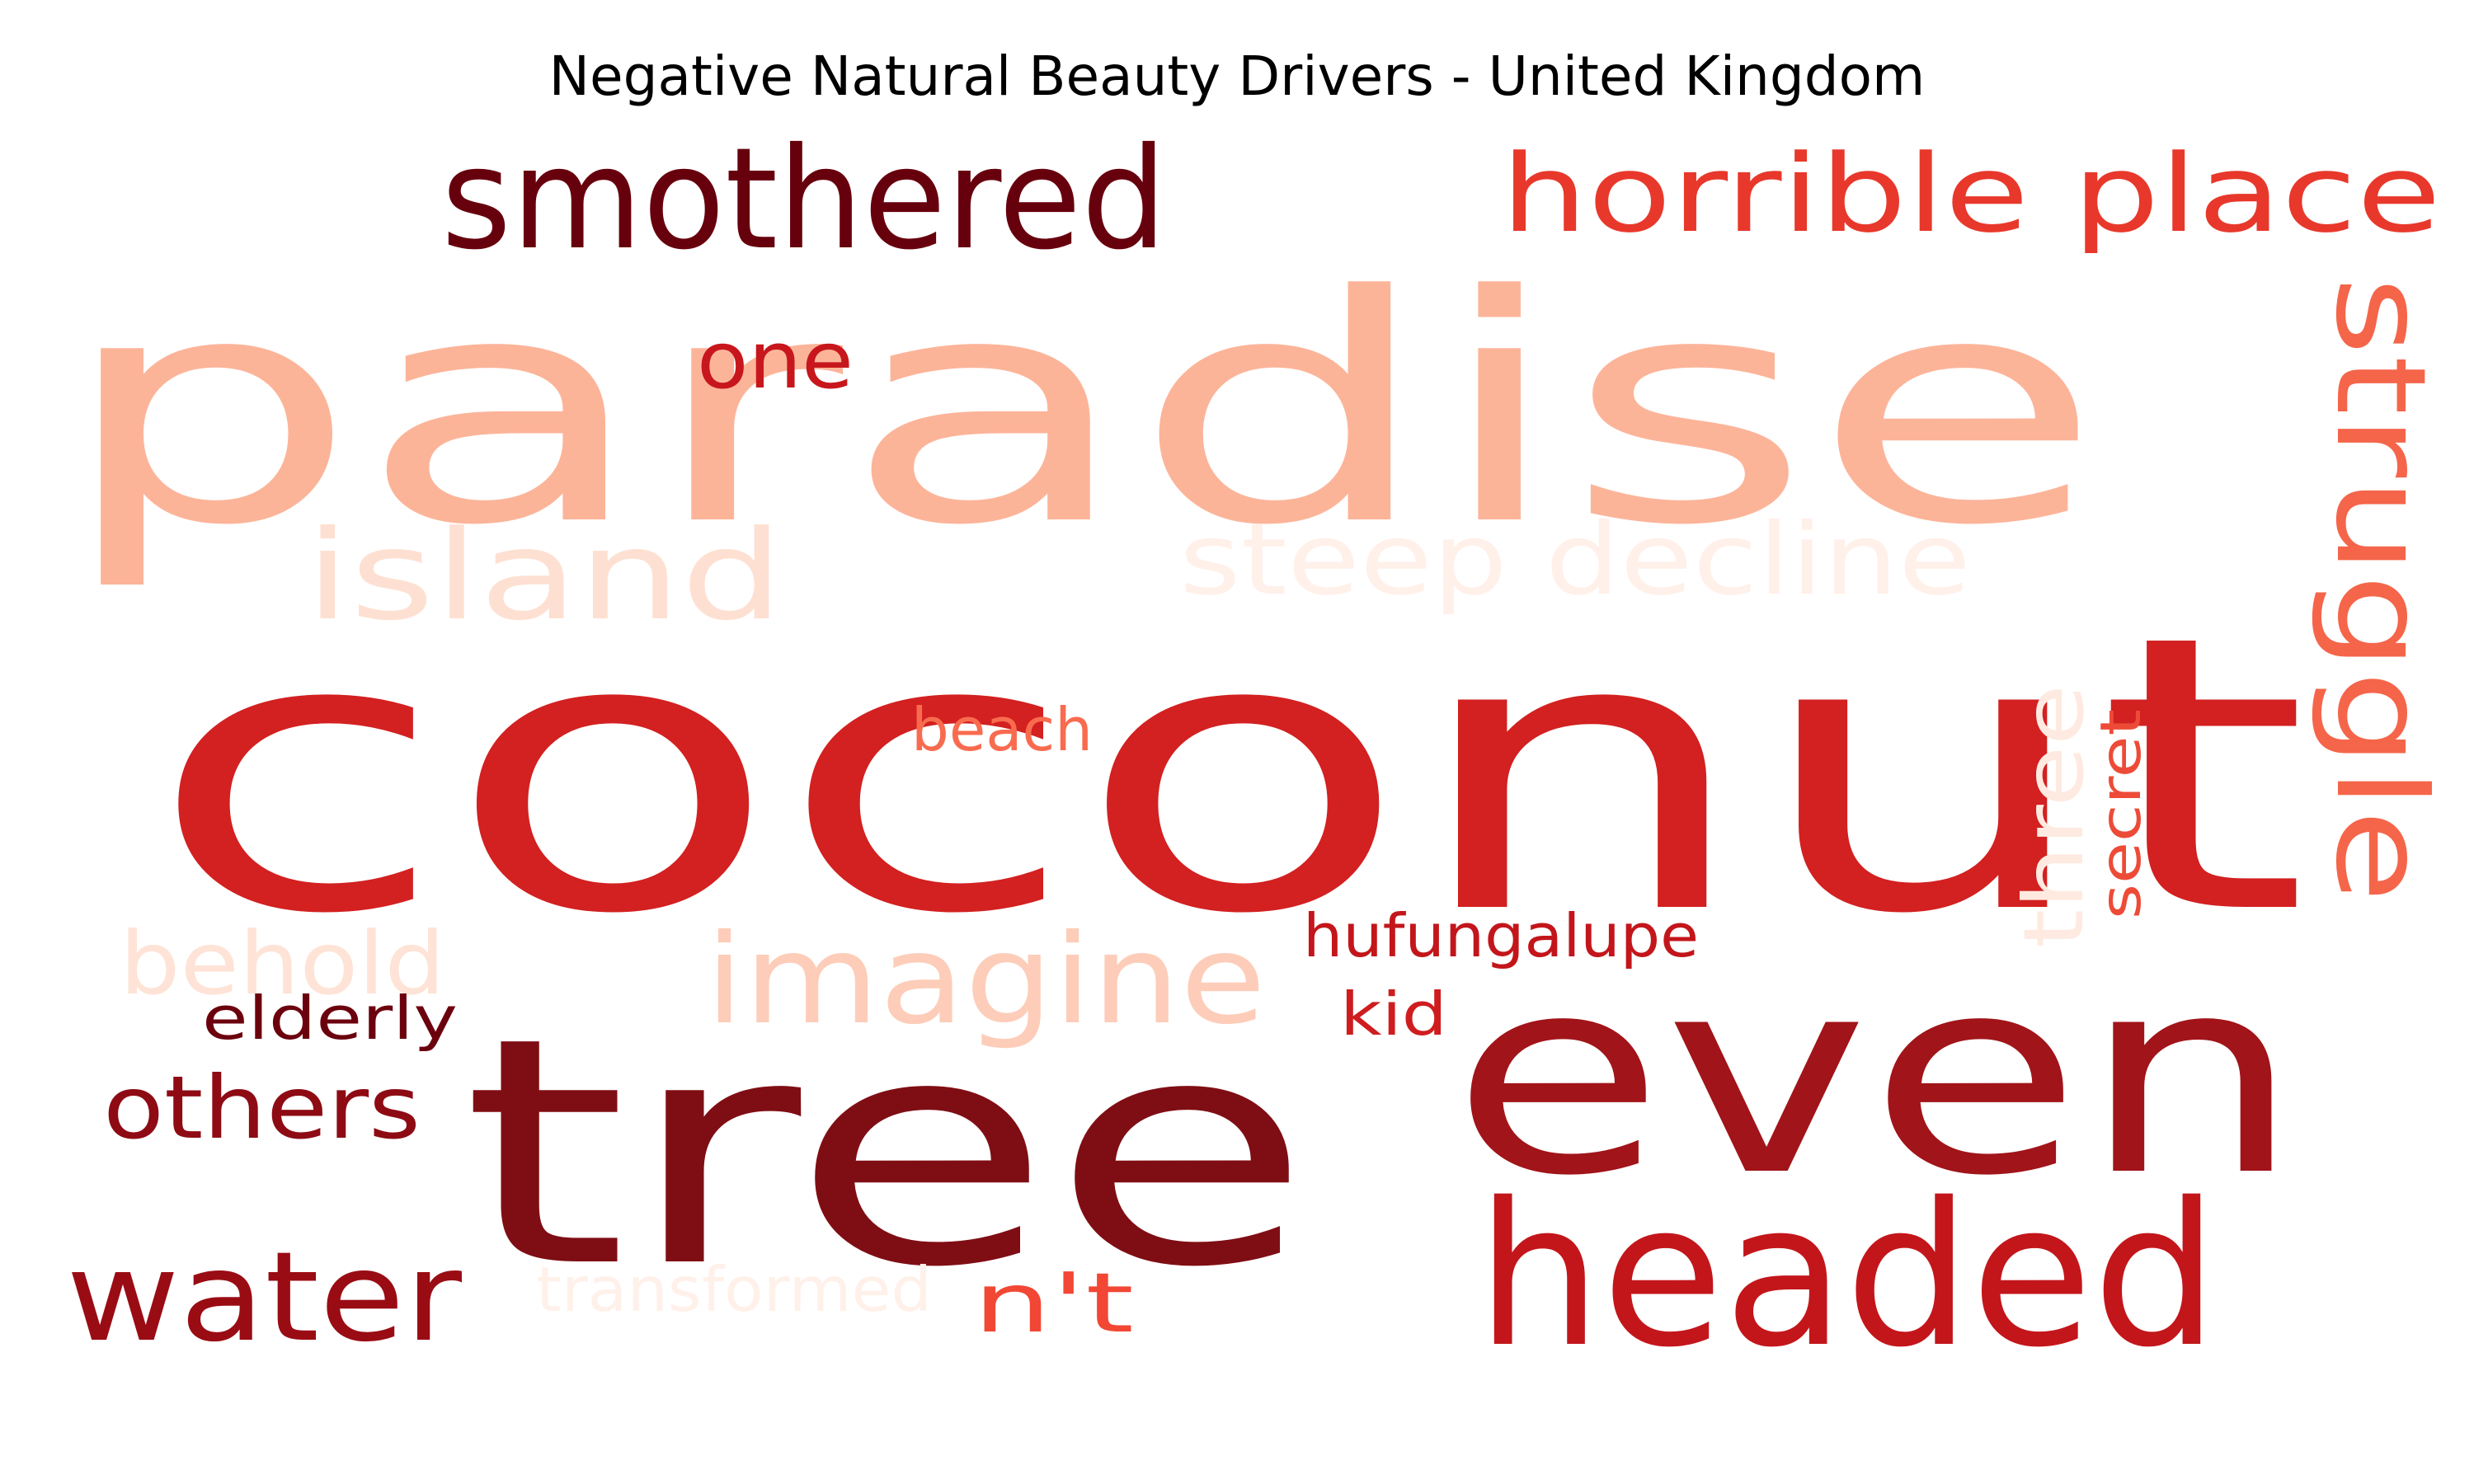  What do you see at coordinates (1393, 1014) in the screenshot?
I see `word-kid: kid` at bounding box center [1393, 1014].